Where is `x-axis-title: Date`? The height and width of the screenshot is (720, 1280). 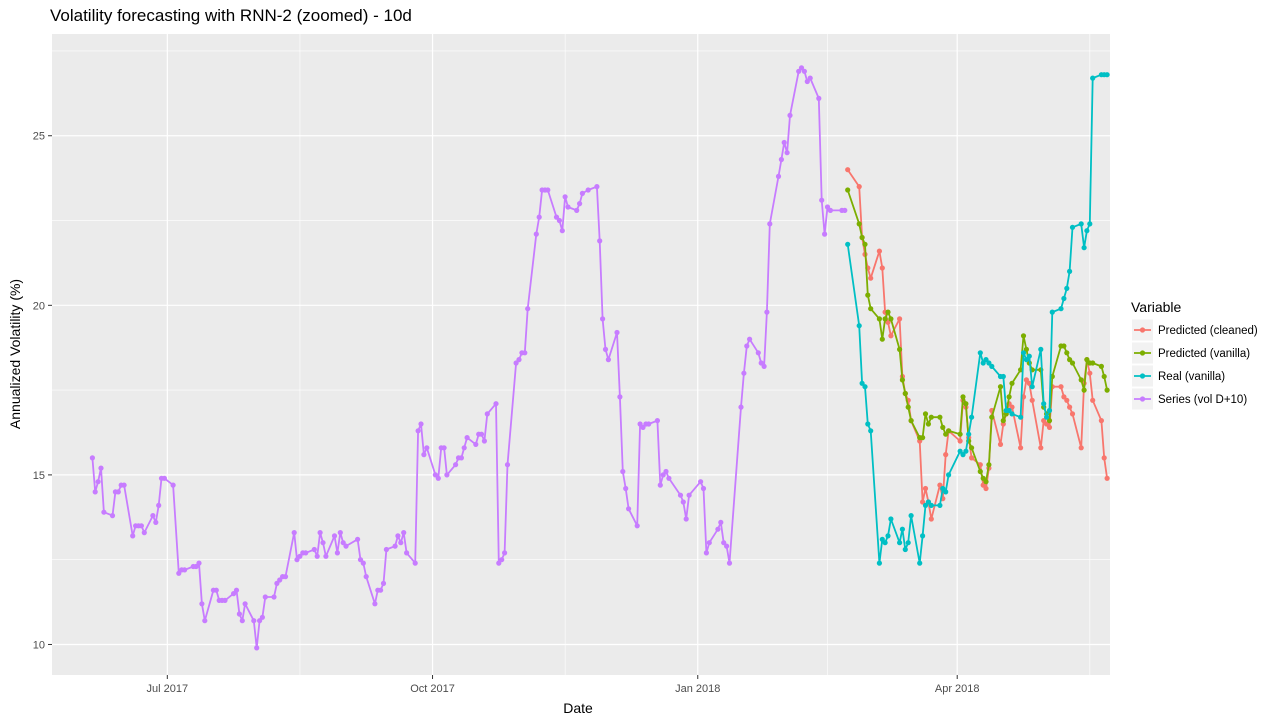 x-axis-title: Date is located at coordinates (578, 708).